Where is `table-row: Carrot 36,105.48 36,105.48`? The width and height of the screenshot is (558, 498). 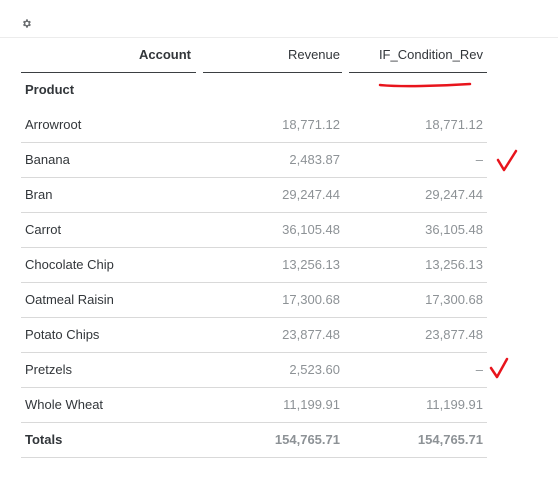 table-row: Carrot 36,105.48 36,105.48 is located at coordinates (254, 230).